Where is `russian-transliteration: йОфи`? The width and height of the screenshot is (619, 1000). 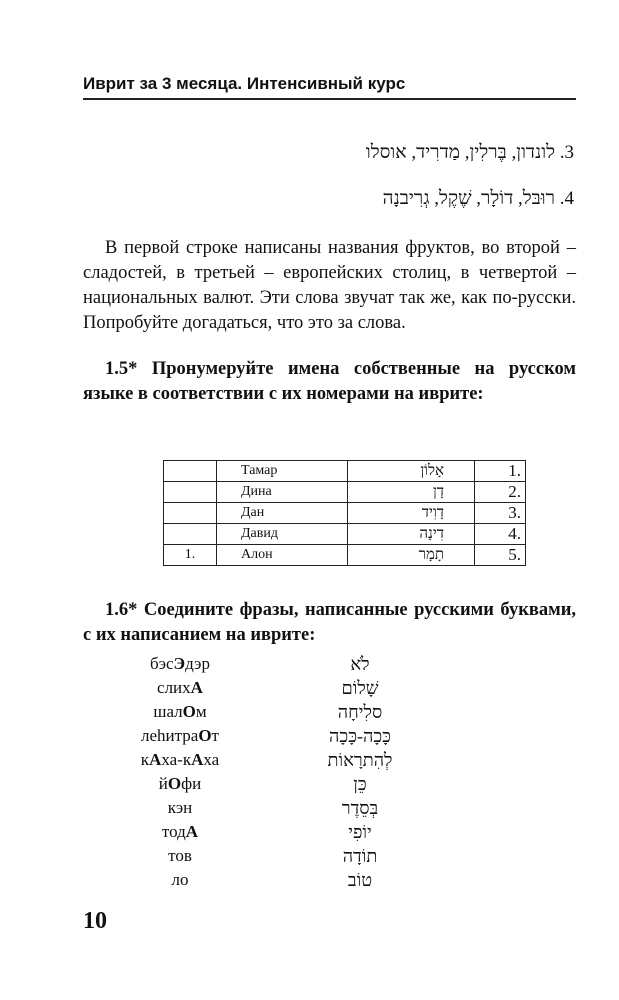 russian-transliteration: йОфи is located at coordinates (180, 784).